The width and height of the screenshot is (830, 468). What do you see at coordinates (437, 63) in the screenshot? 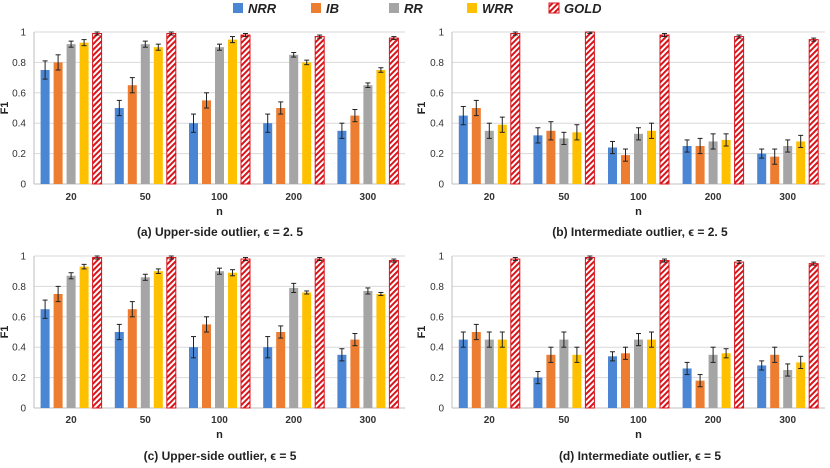
I see `y-tick-label: 0.8` at bounding box center [437, 63].